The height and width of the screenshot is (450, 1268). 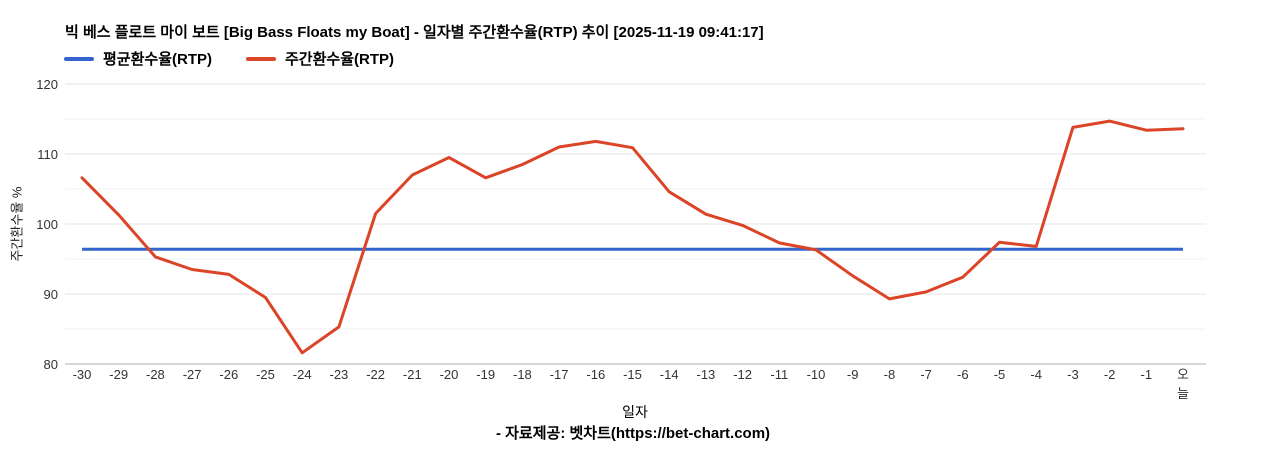 I want to click on x-tick-label: -18, so click(x=522, y=374).